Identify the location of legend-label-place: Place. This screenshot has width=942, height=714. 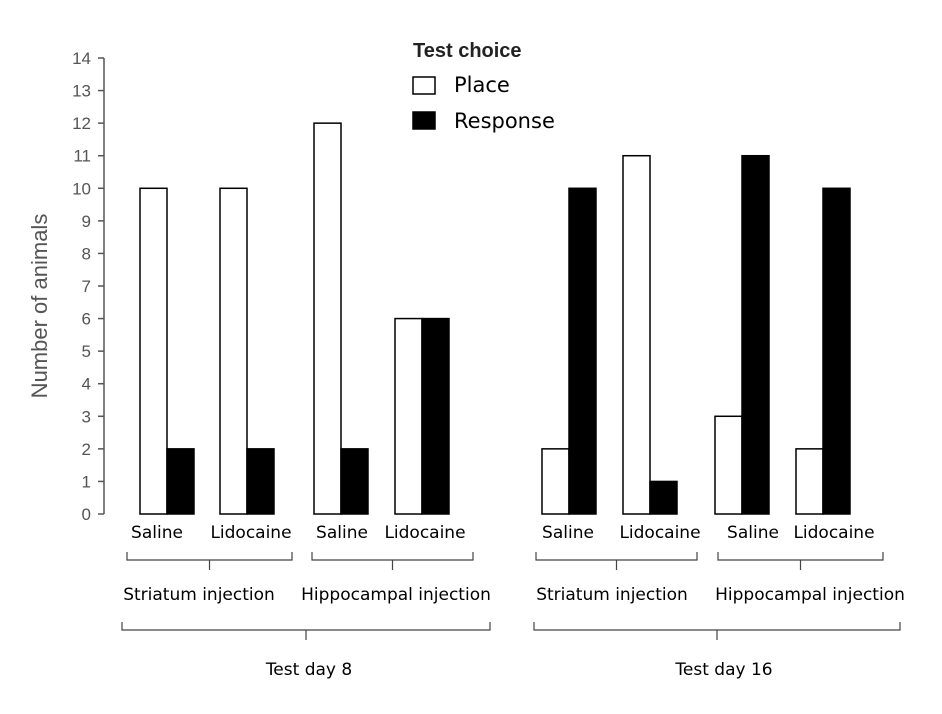
(482, 85).